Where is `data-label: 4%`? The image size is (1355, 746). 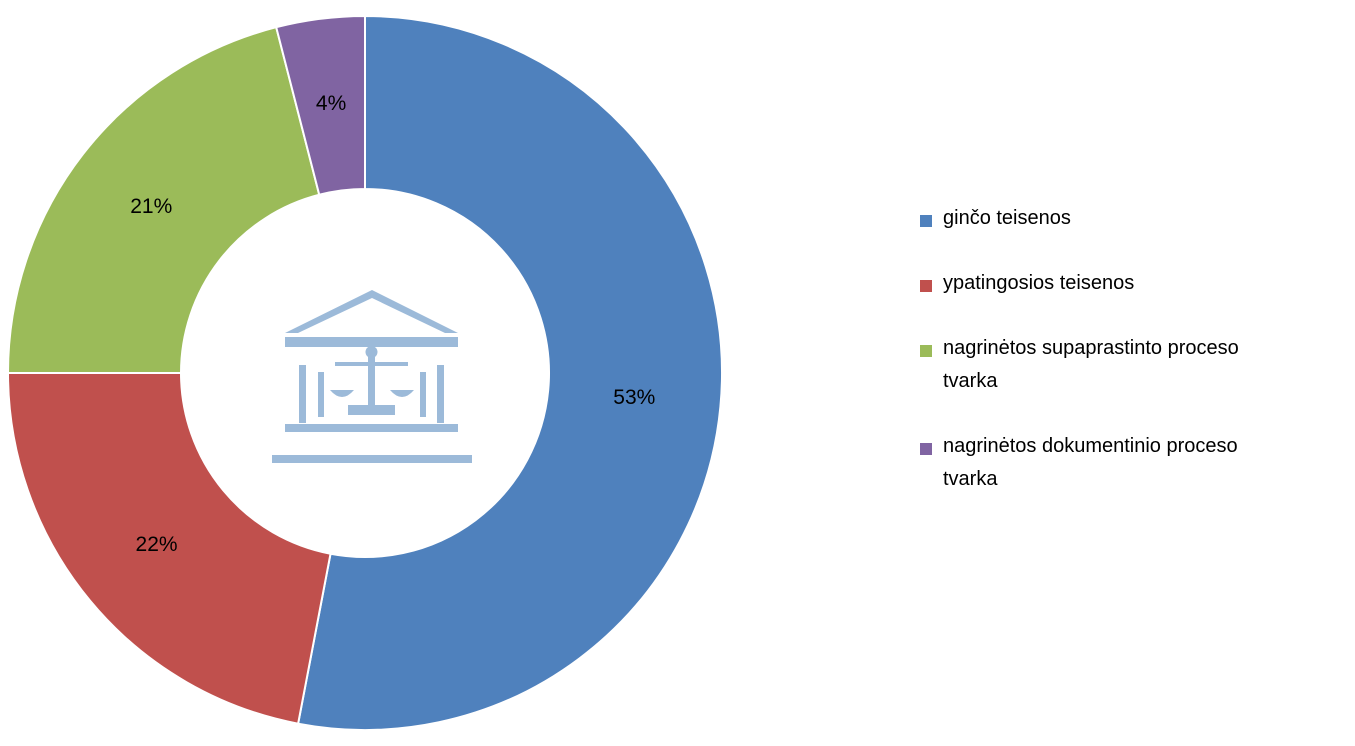 data-label: 4% is located at coordinates (331, 103).